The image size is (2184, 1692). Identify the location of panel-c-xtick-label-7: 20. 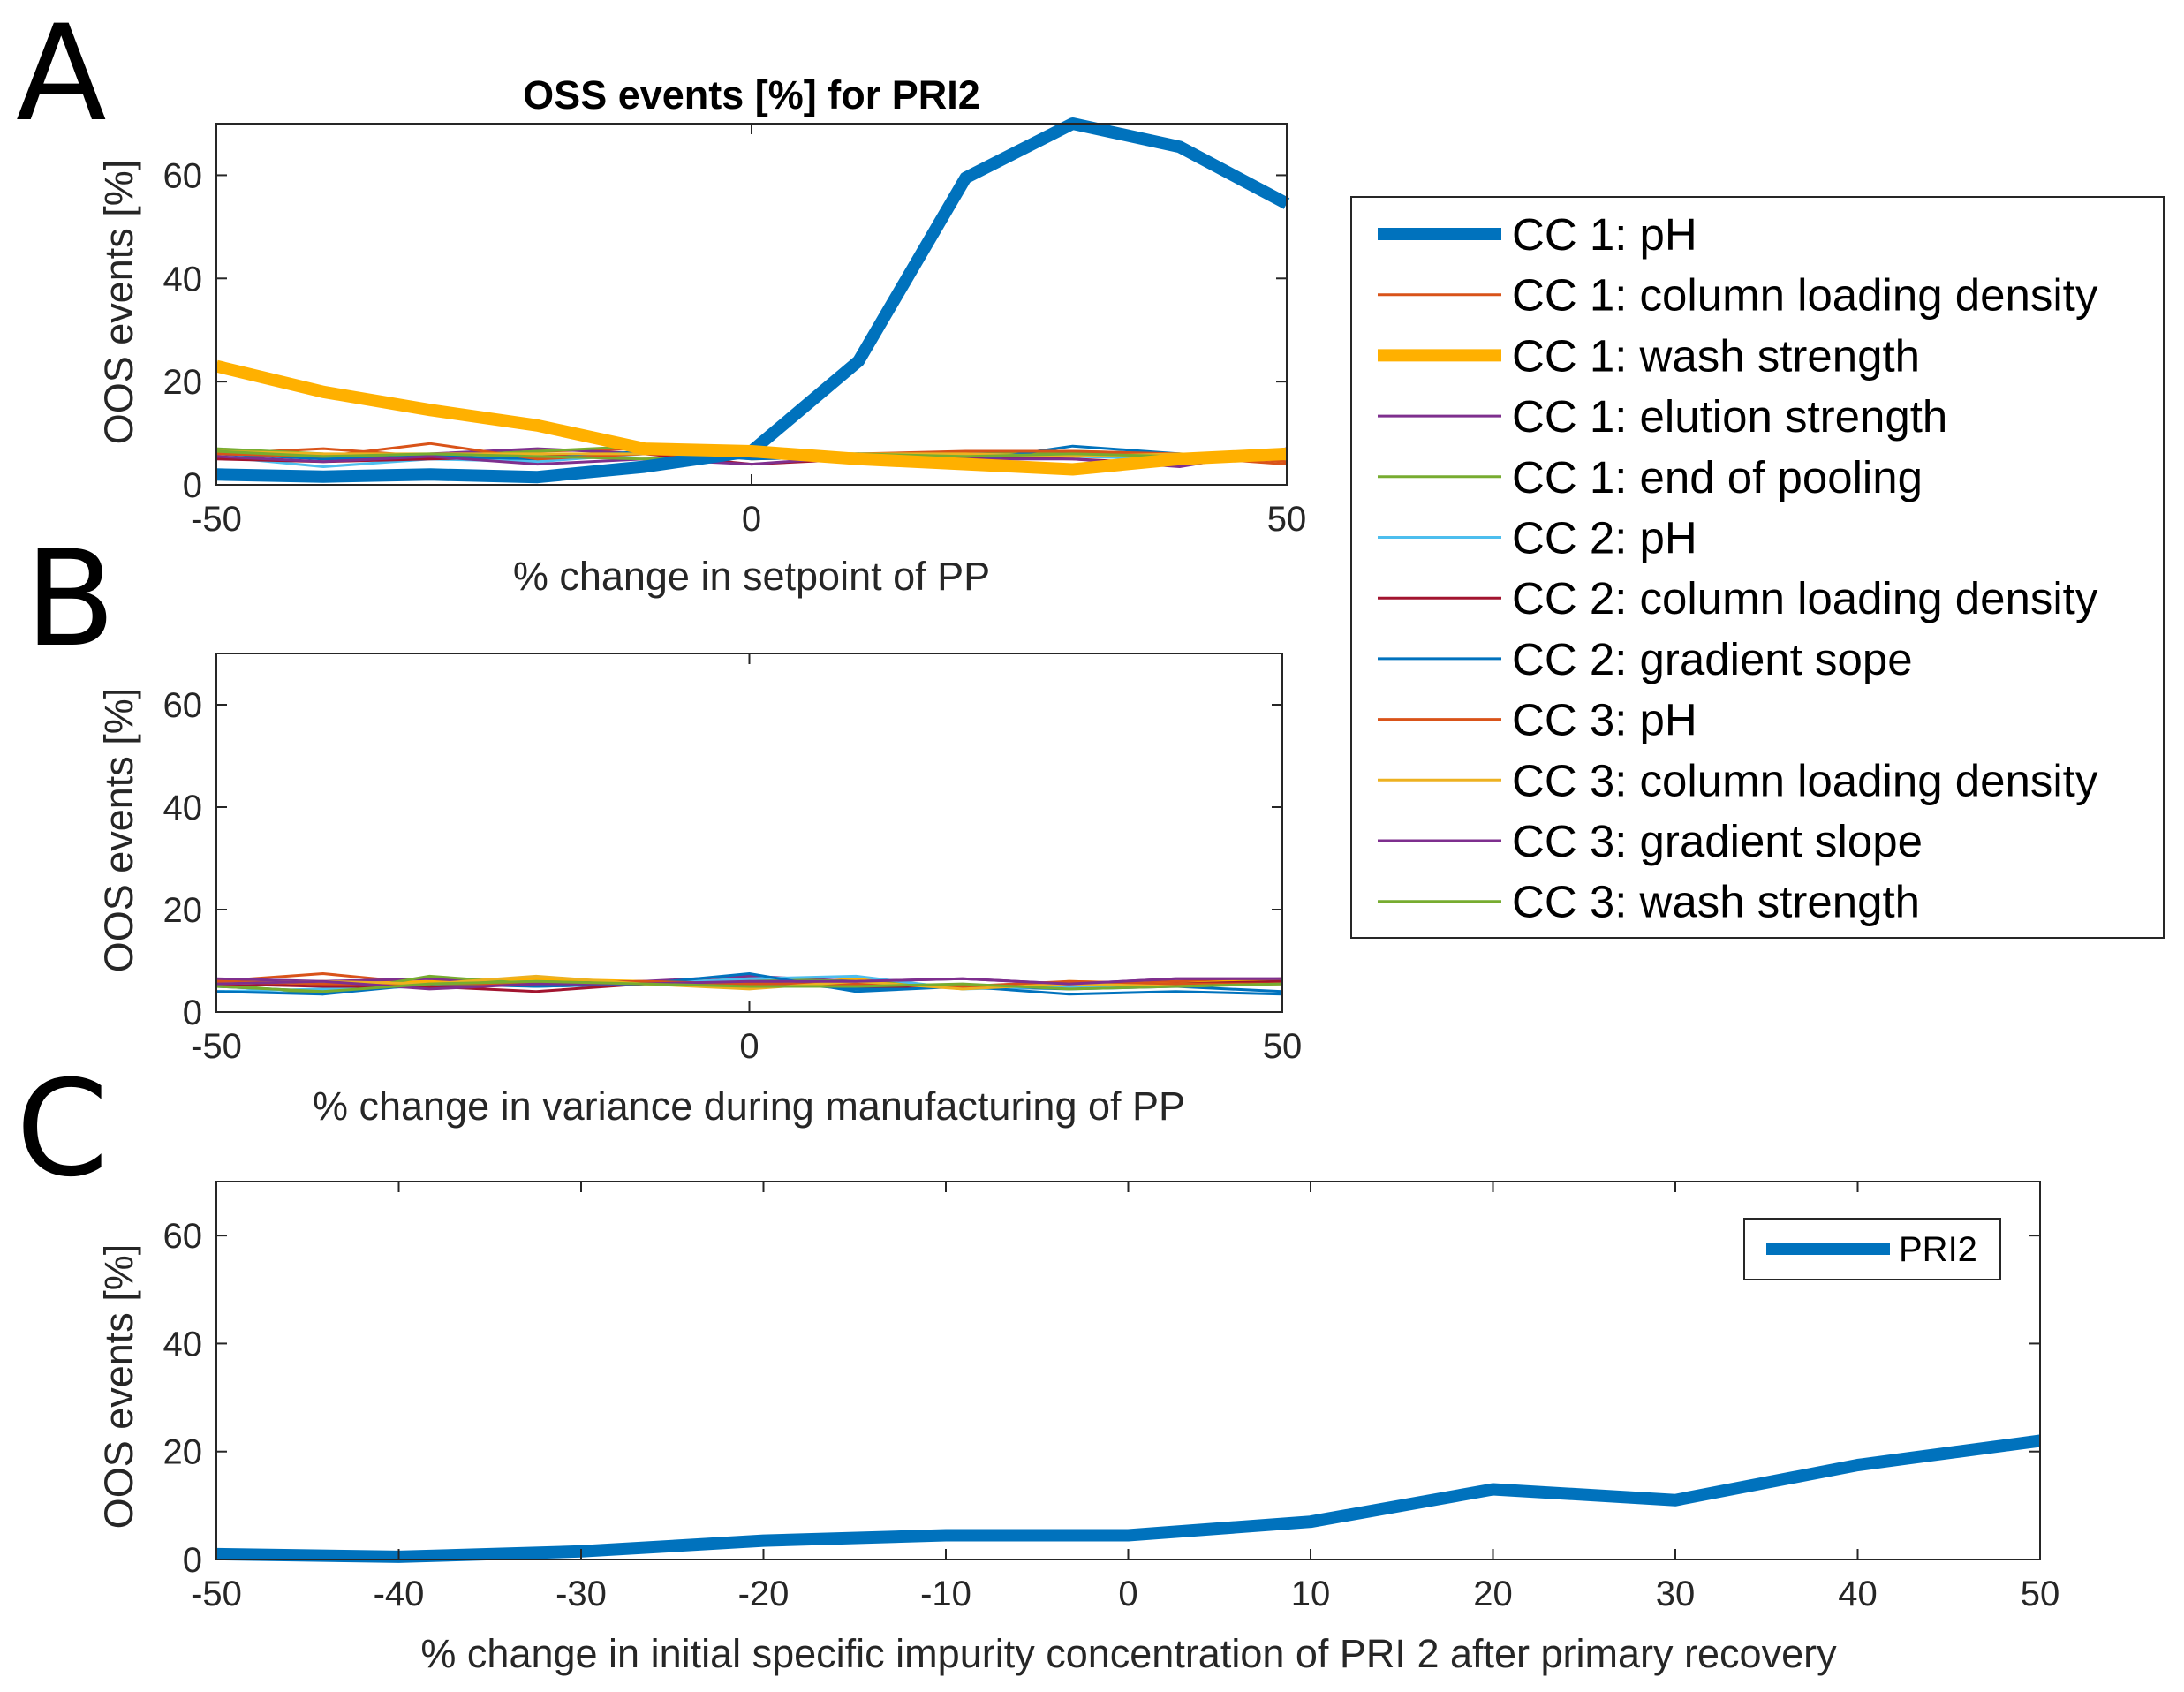
(1493, 1594).